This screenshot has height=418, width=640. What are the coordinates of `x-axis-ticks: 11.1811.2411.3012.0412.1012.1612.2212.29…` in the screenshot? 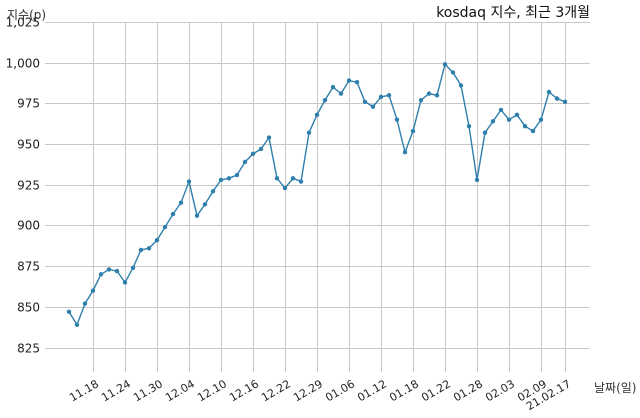 It's located at (320, 395).